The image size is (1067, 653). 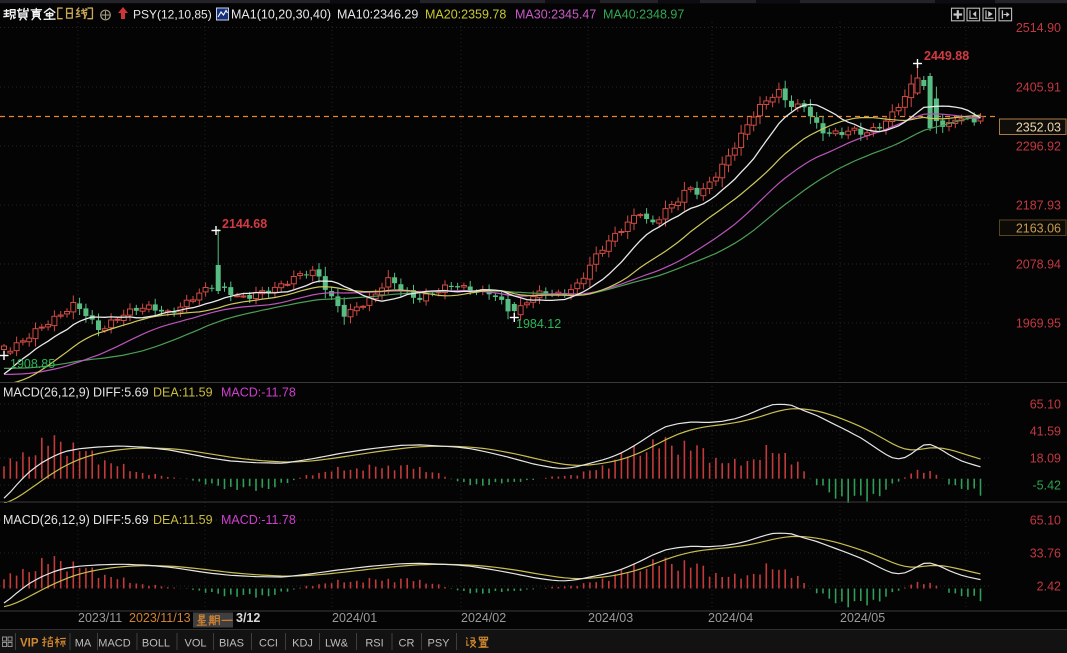 I want to click on svg-text: 41.59, so click(x=1045, y=432).